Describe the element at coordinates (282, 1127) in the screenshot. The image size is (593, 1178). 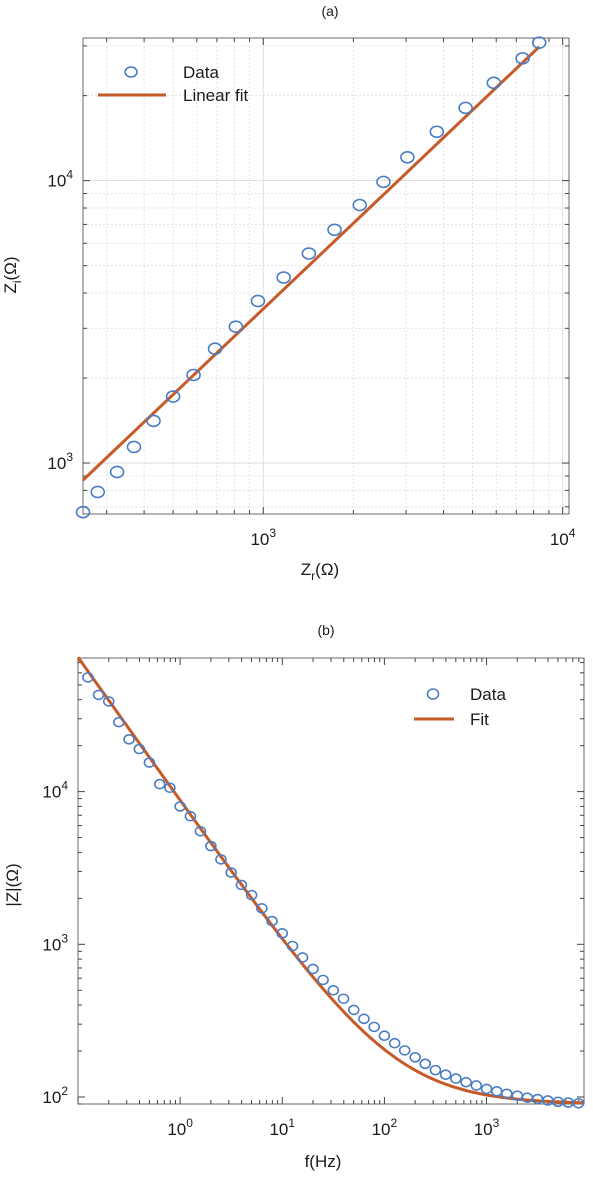
I see `x-tick-label: 10¹` at that location.